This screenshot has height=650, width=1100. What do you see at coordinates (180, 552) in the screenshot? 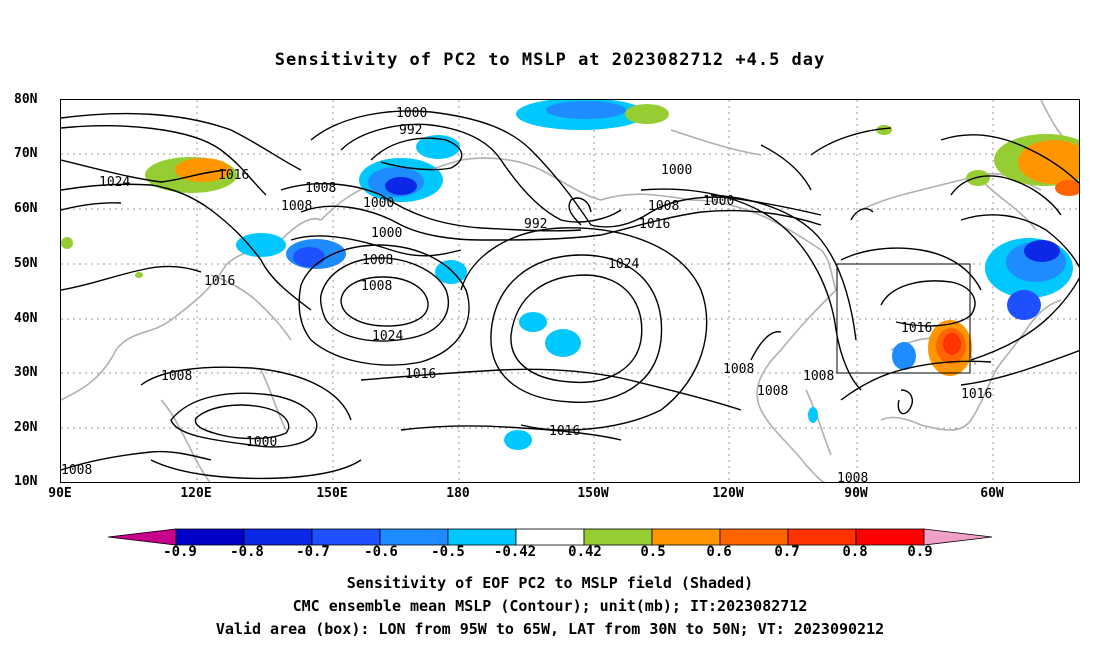
I see `colorbar-label: -0.9` at bounding box center [180, 552].